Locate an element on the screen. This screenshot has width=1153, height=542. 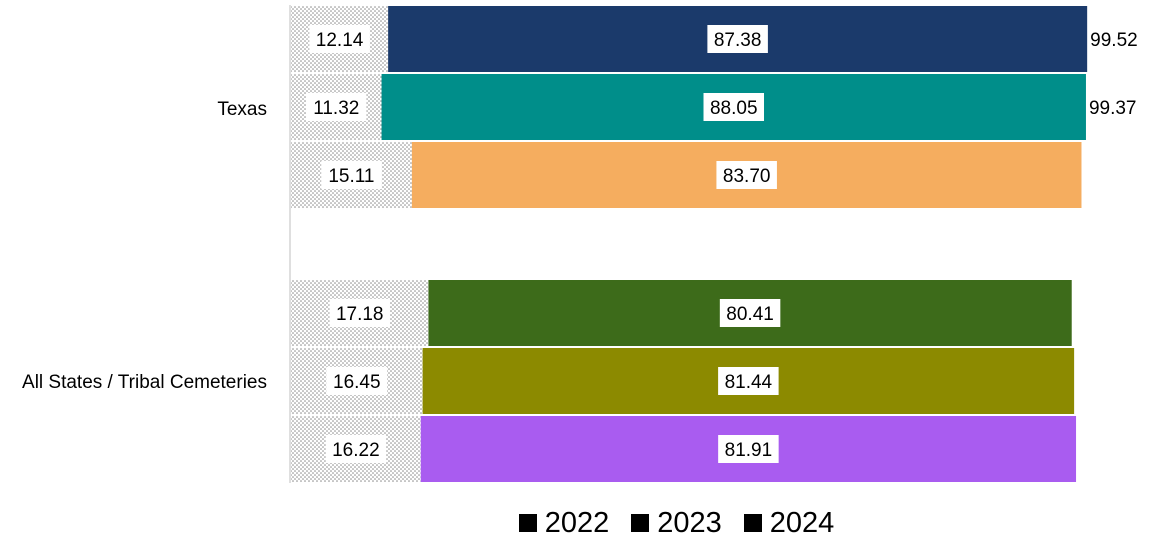
legend: 2022 2023 2024 is located at coordinates (576, 523).